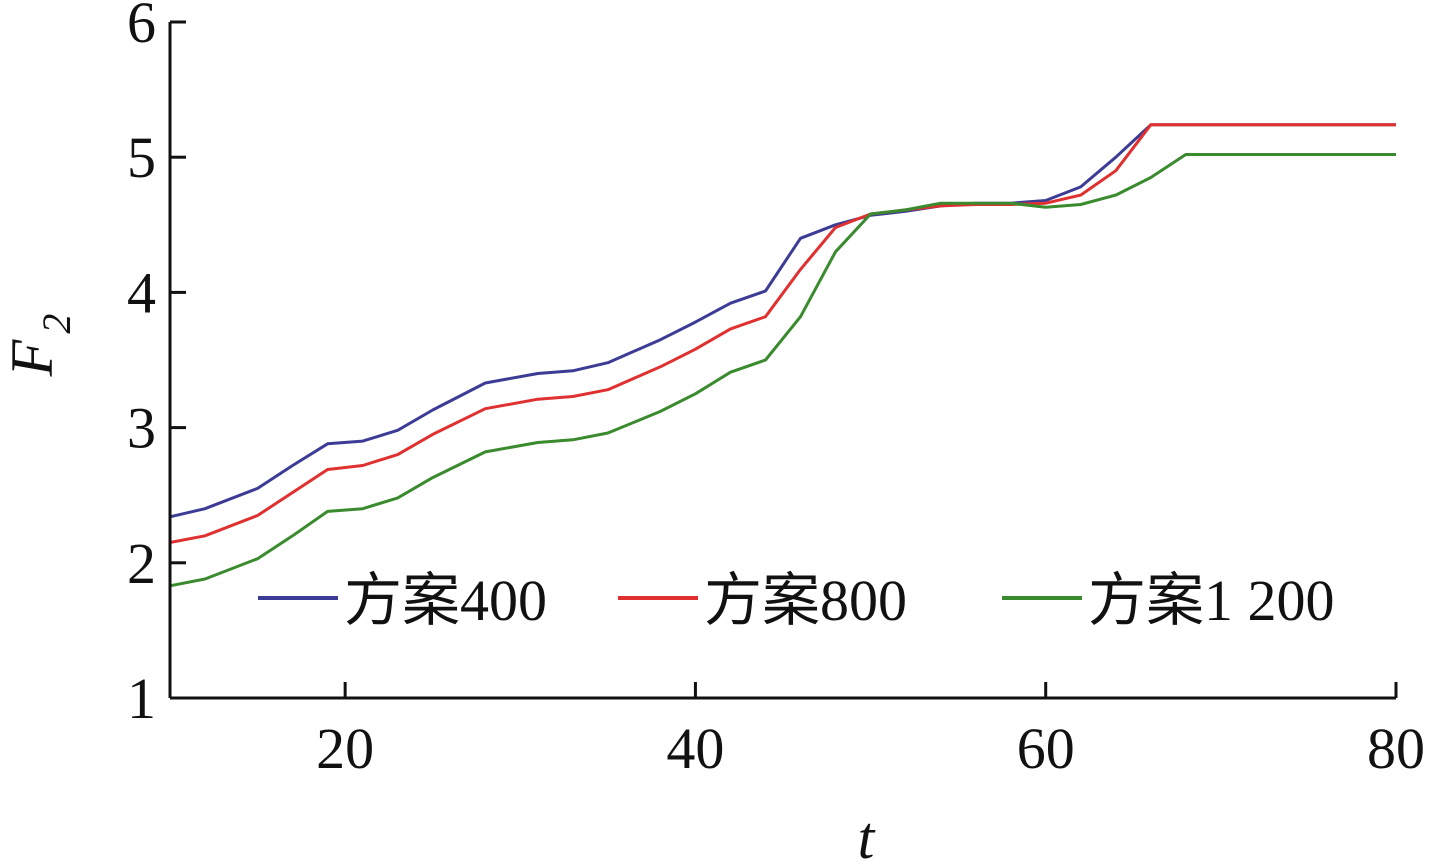 The height and width of the screenshot is (868, 1436). I want to click on legend-item-3: 方案1 200, so click(1168, 600).